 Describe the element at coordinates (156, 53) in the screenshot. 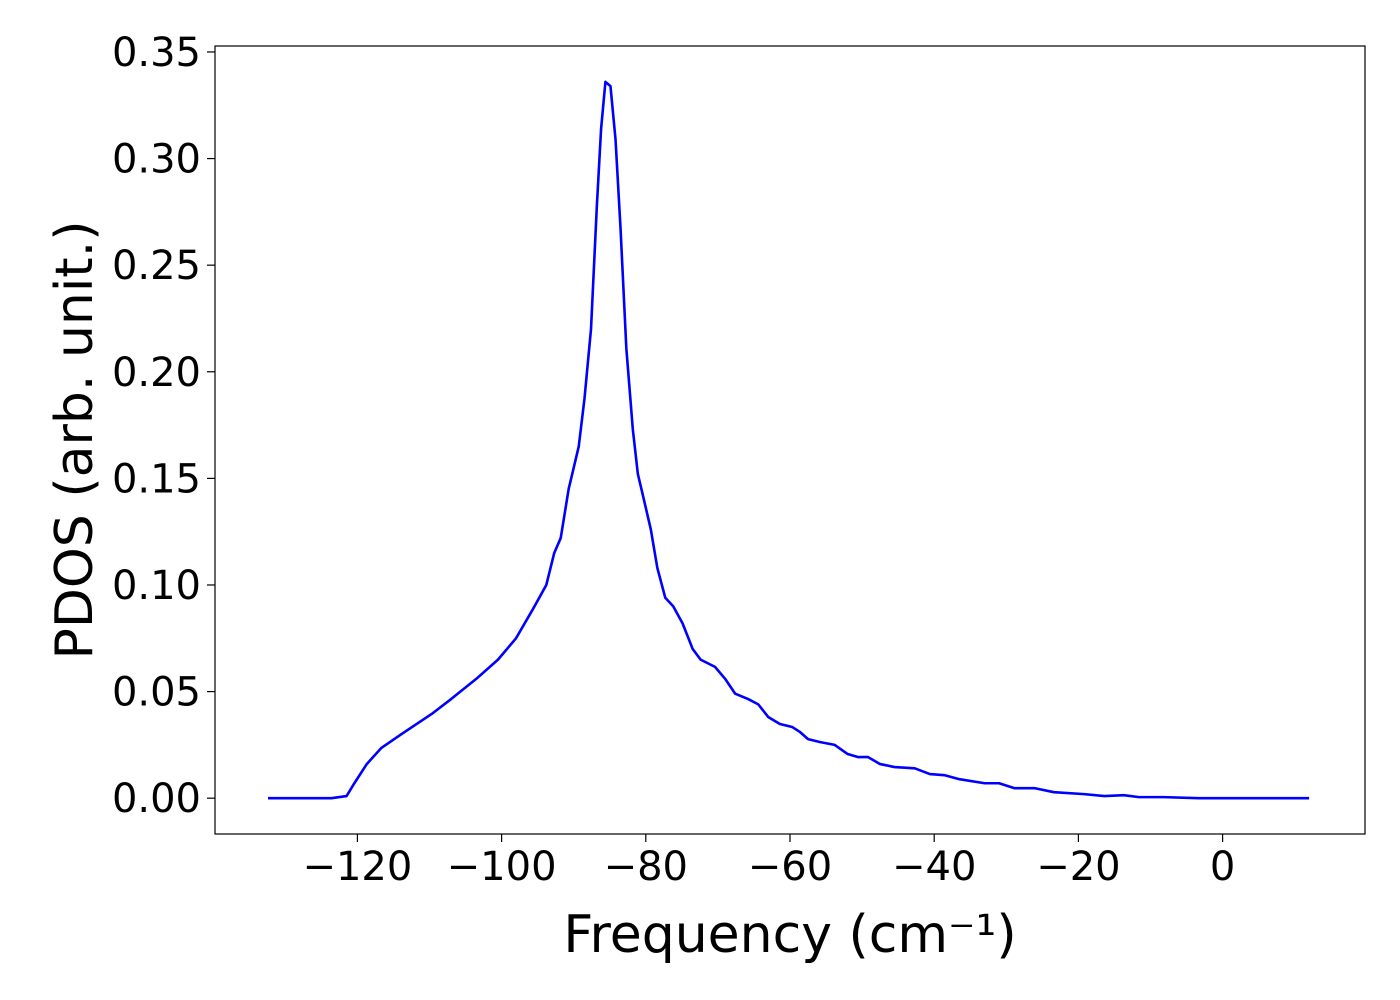

I see `y-tick-label: 0.35` at that location.